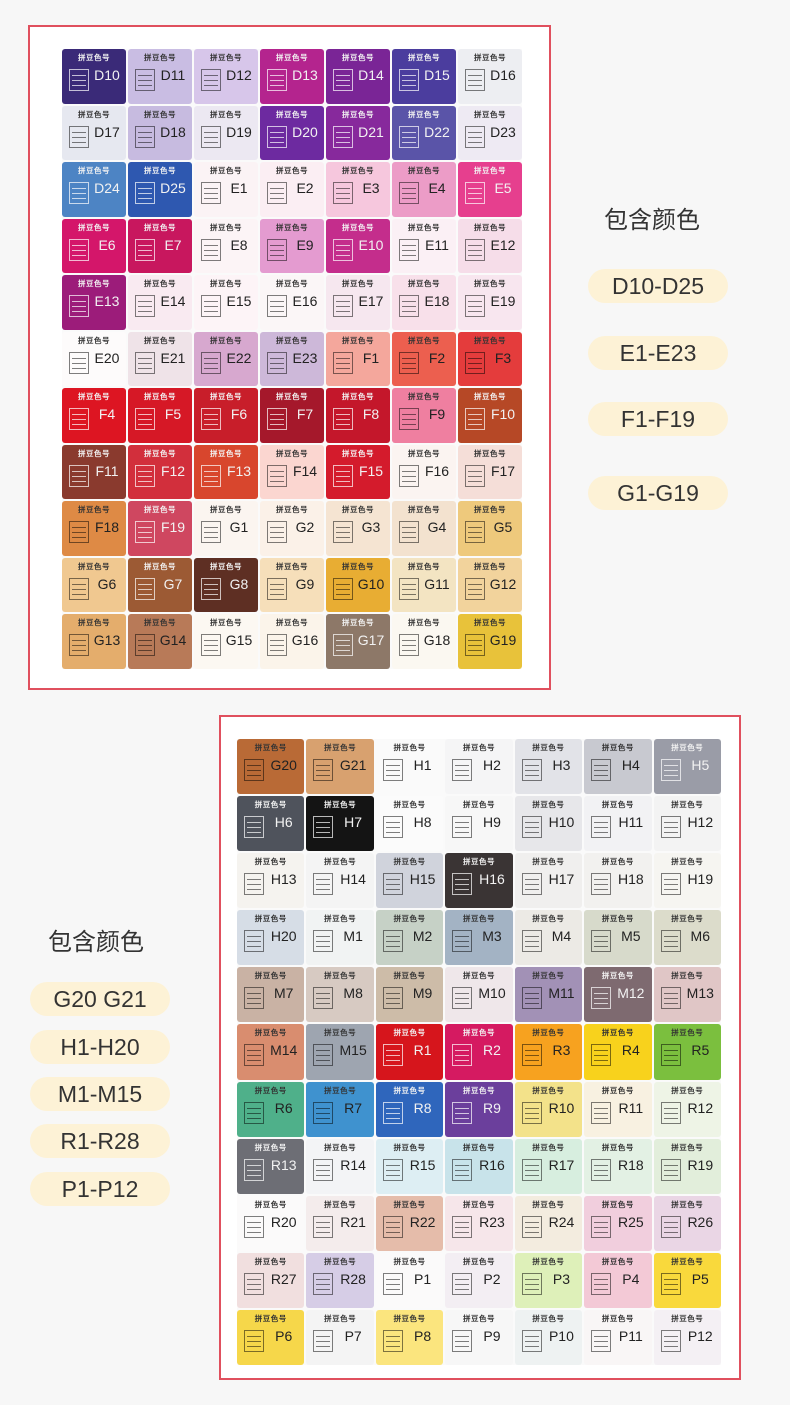  Describe the element at coordinates (423, 1335) in the screenshot. I see `swatch-code: P8` at that location.